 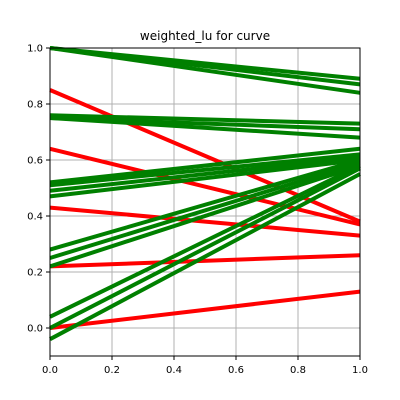 I want to click on x-tick-label: 0.8, so click(x=298, y=370).